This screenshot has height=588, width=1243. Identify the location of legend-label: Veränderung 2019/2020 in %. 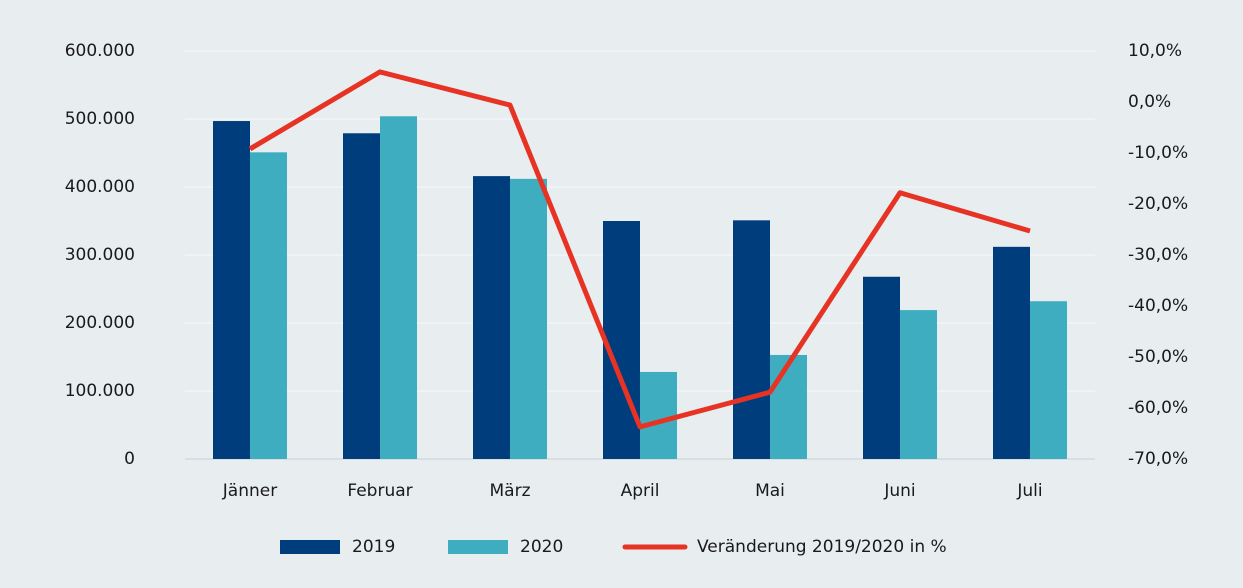
(822, 547).